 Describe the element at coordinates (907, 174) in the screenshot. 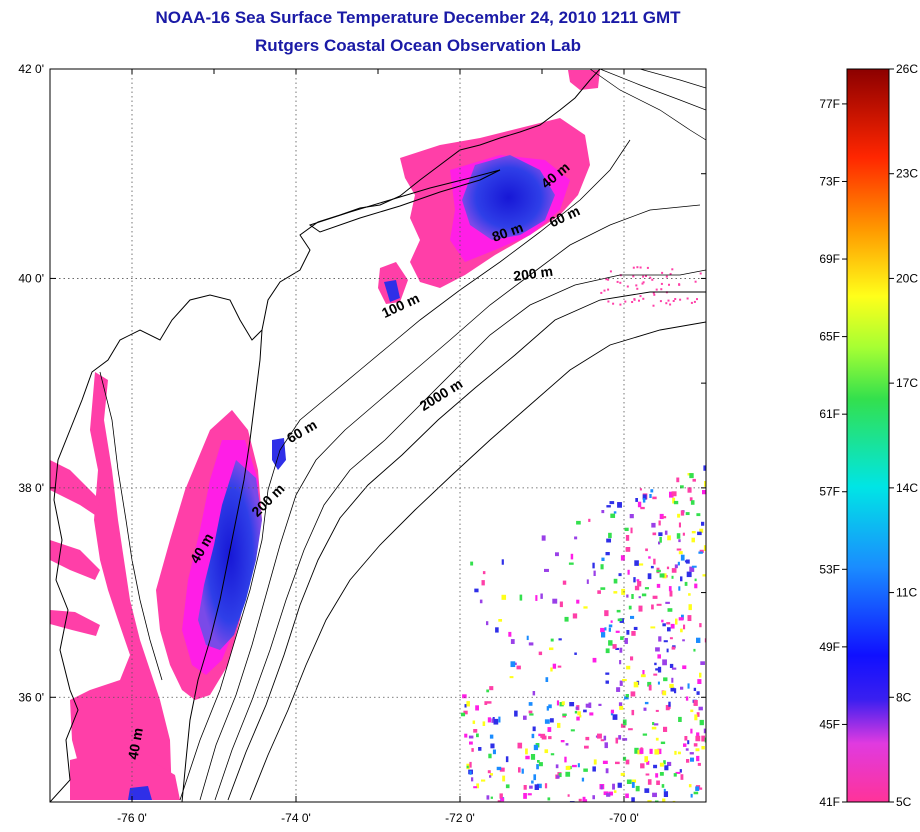

I see `celsius-tick-label: 23C` at that location.